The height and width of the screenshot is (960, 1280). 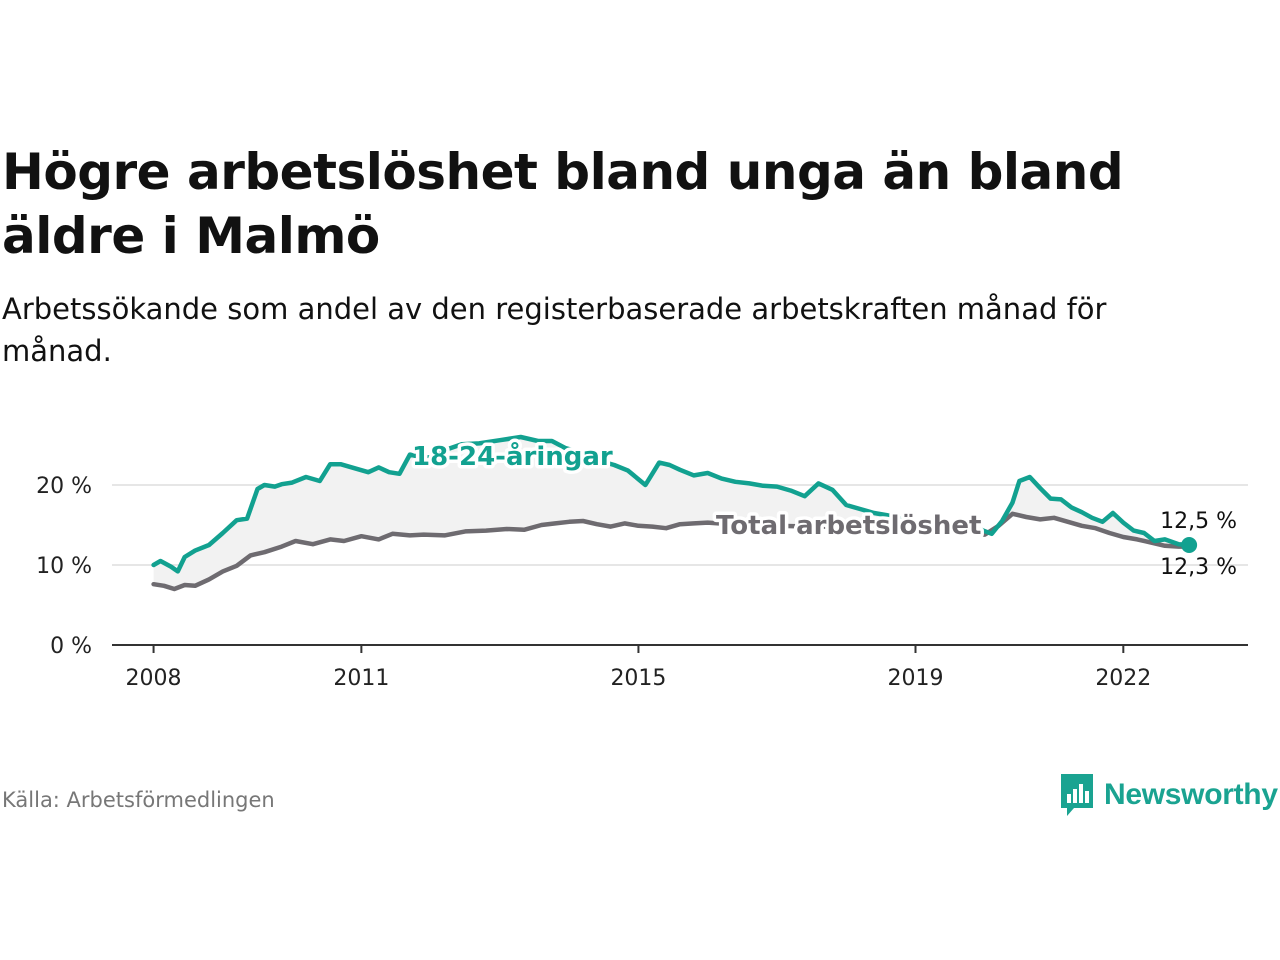 I want to click on x-tick-label: 2008, so click(x=154, y=678).